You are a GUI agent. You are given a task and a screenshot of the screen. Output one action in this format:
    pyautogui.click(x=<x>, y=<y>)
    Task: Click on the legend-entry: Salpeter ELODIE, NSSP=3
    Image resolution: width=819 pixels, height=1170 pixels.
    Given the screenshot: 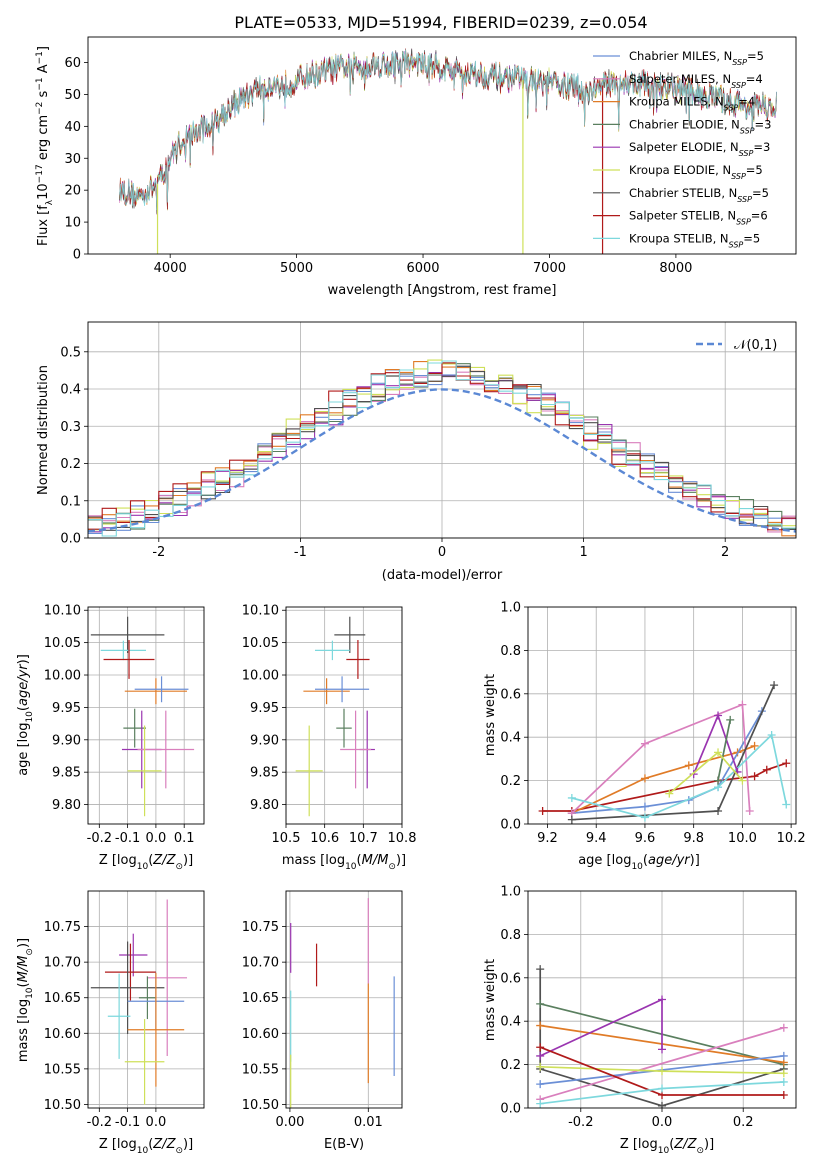 What is the action you would take?
    pyautogui.click(x=699, y=149)
    